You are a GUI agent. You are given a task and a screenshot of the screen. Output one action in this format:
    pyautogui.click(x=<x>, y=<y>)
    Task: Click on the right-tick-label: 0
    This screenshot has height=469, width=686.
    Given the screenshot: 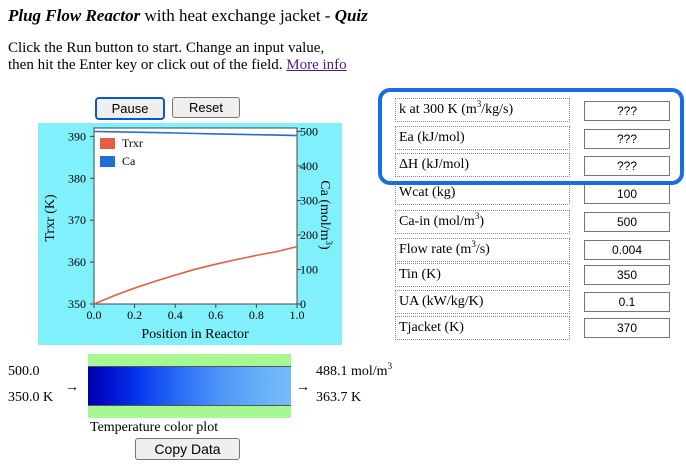 What is the action you would take?
    pyautogui.click(x=303, y=304)
    